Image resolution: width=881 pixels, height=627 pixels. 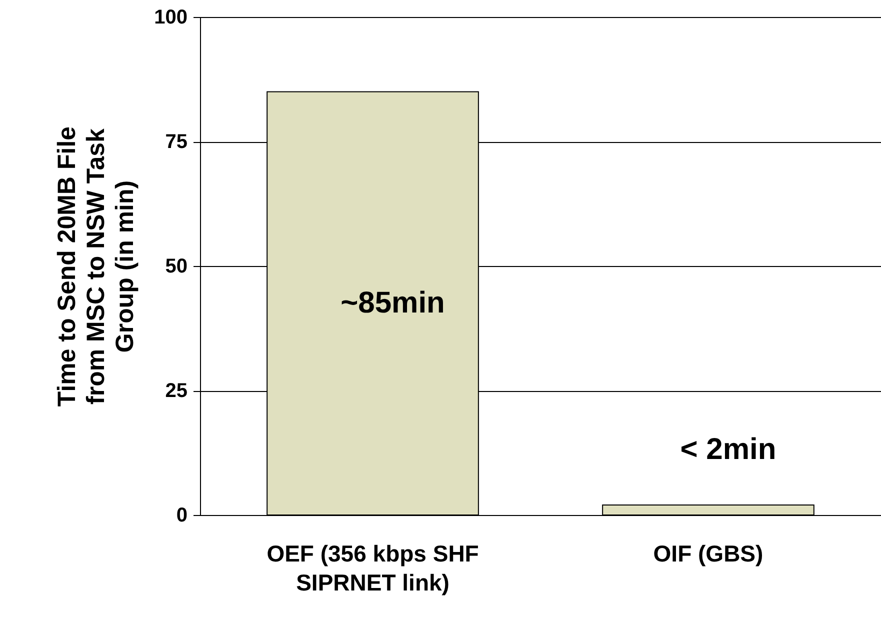 I want to click on y-tick-label: 75, so click(x=176, y=142).